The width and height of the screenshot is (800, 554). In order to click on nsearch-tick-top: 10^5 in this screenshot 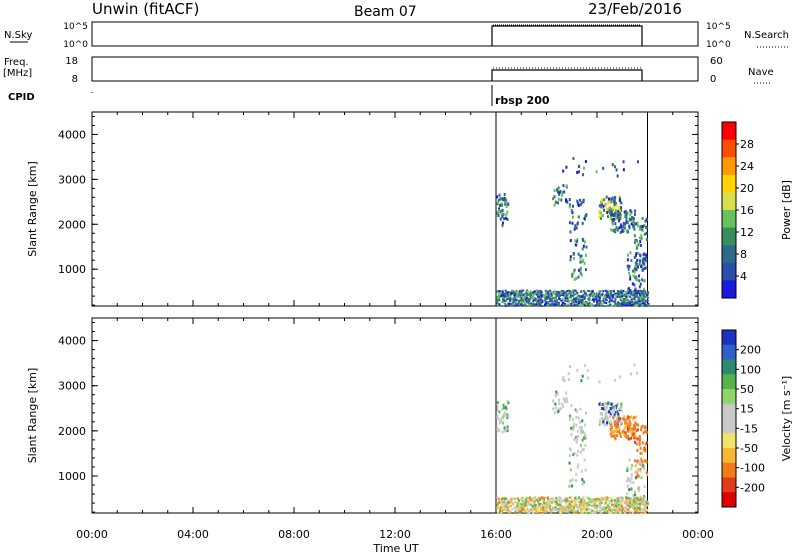, I will do `click(718, 27)`.